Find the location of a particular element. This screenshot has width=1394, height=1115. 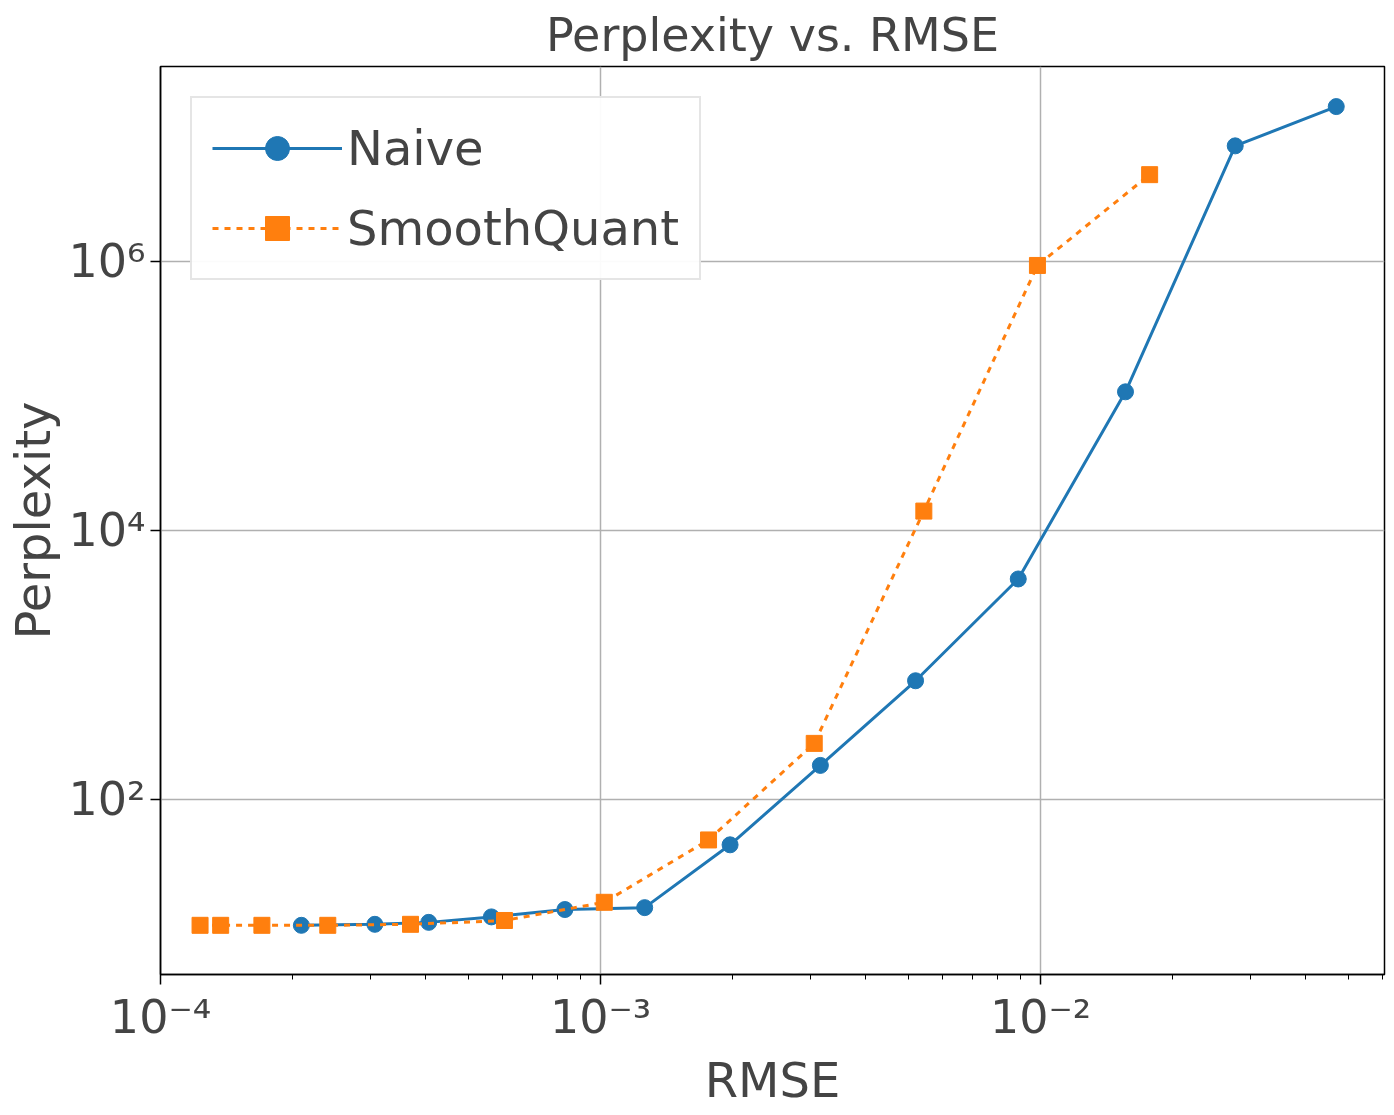

chart-title: Perplexity vs. RMSE is located at coordinates (772, 34).